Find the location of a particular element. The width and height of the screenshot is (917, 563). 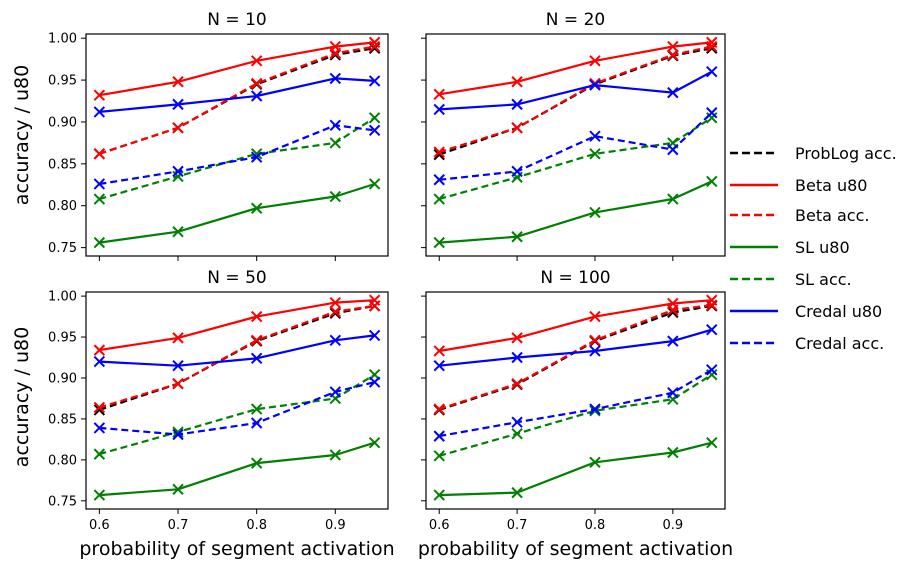

legend-label: SL acc. is located at coordinates (823, 279).